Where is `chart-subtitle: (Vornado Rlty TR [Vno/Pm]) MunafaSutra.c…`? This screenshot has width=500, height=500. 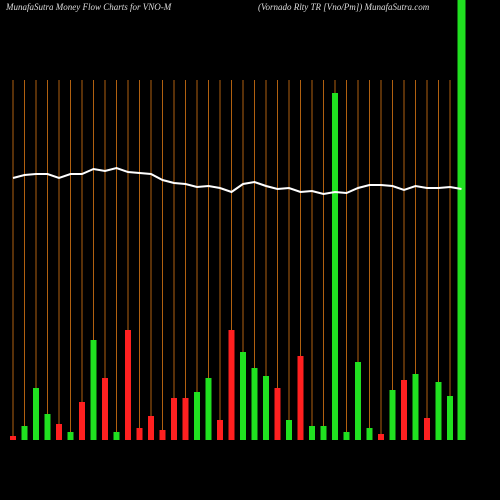
chart-subtitle: (Vornado Rlty TR [Vno/Pm]) MunafaSutra.c… is located at coordinates (344, 7).